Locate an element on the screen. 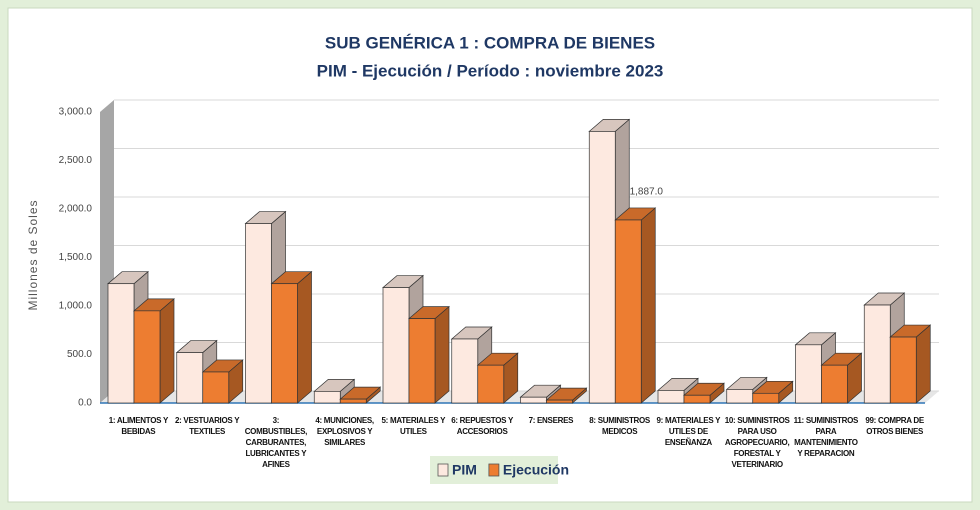 Image resolution: width=980 pixels, height=510 pixels. x-tick-label: 6: REPUESTOS Y ACCESORIOS is located at coordinates (482, 426).